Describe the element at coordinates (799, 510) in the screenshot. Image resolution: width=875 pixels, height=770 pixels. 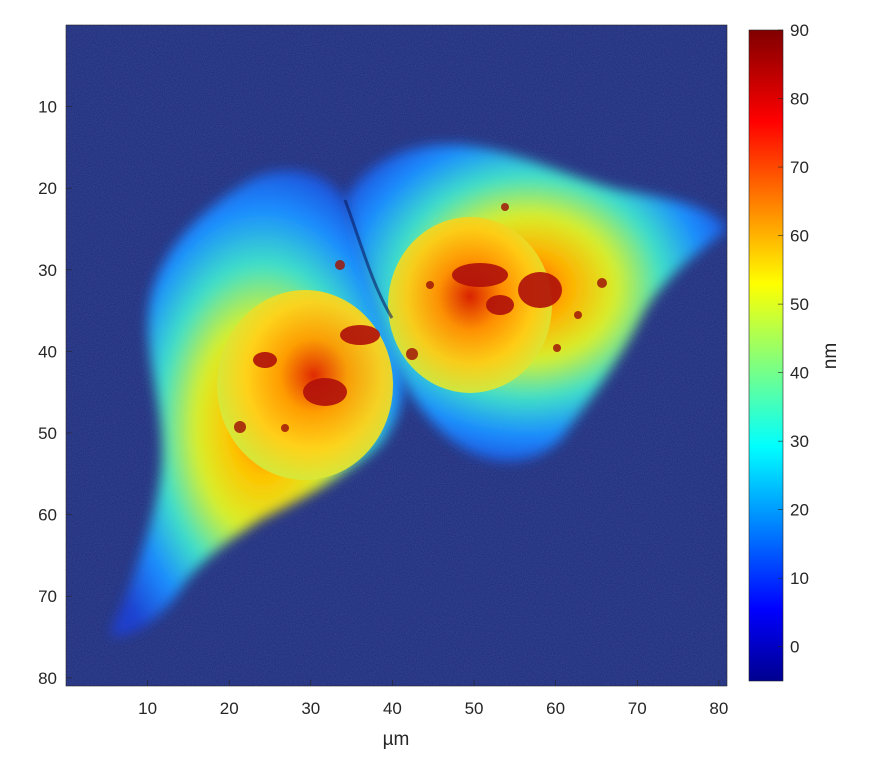
I see `colorbar-tick-label: 20` at that location.